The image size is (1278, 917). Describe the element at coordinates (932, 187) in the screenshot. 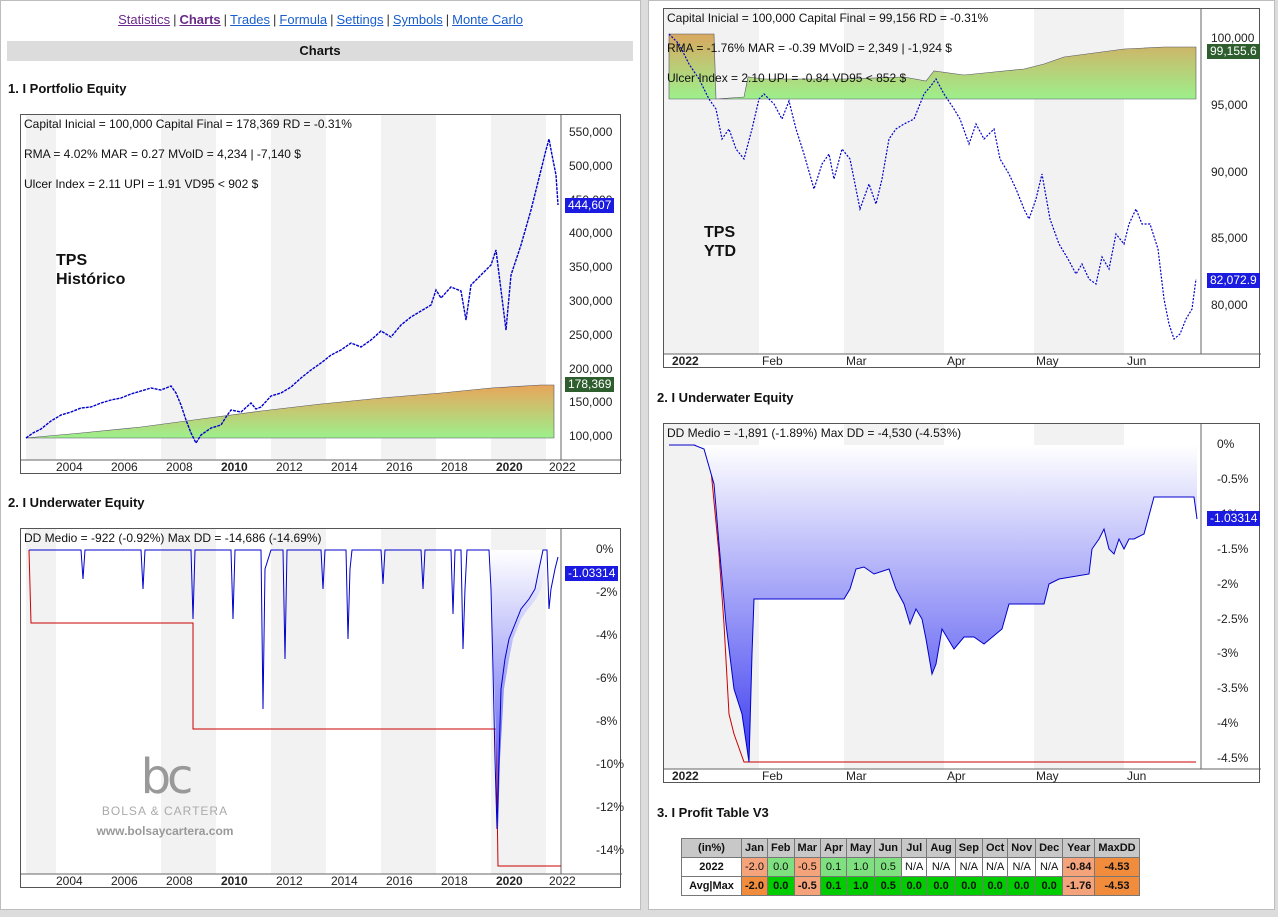

I see `equity-line-ytd` at that location.